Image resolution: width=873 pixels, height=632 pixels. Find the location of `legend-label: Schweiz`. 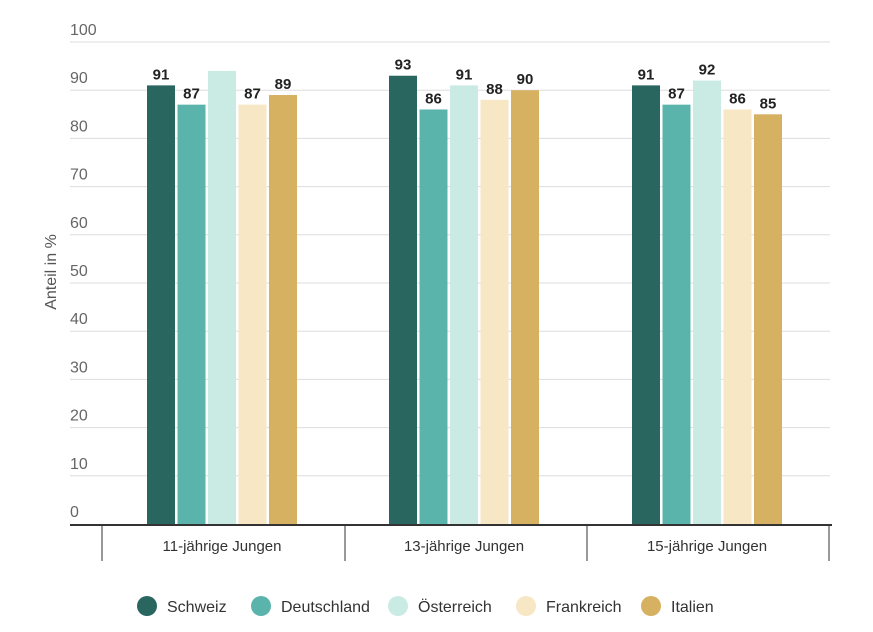

legend-label: Schweiz is located at coordinates (197, 607).